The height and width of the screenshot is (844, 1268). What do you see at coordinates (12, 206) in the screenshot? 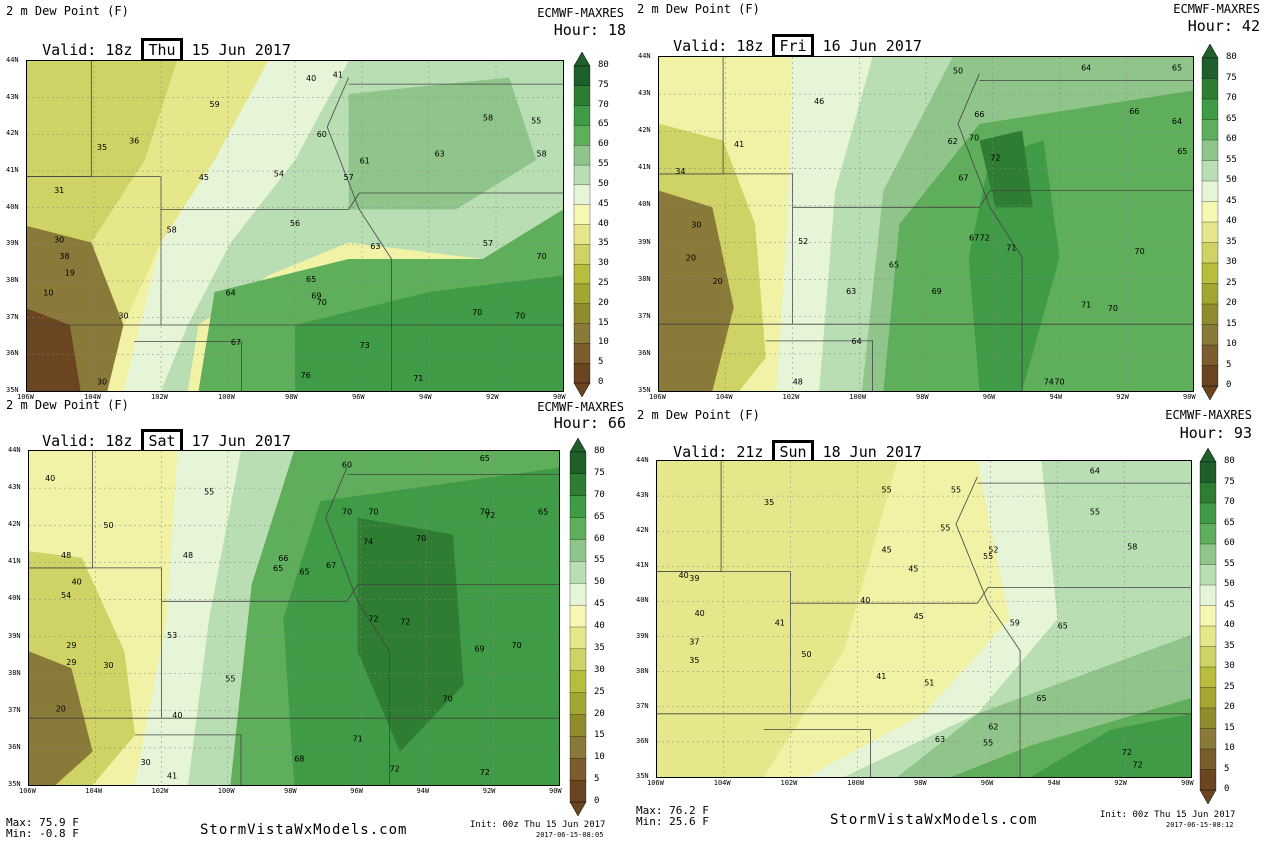
I see `latitude-label: 40N` at bounding box center [12, 206].